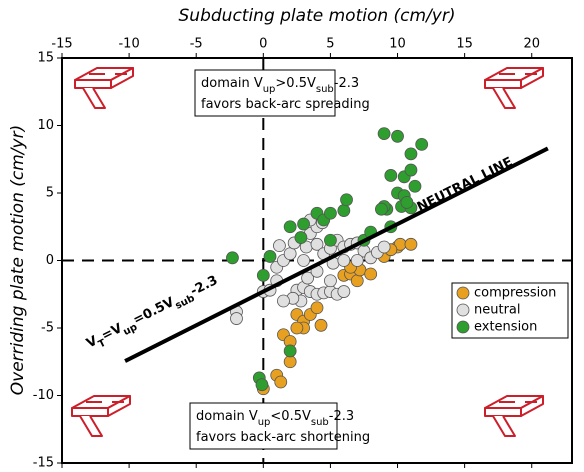  I want to click on text-part: =0.5V, so click(154, 310).